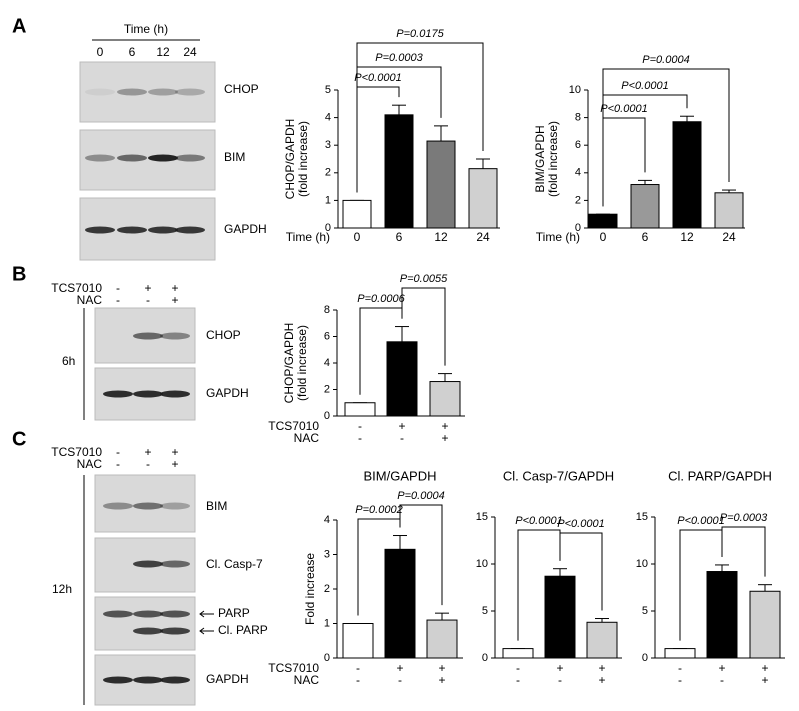 The width and height of the screenshot is (799, 711). What do you see at coordinates (206, 614) in the screenshot?
I see `arrow` at bounding box center [206, 614].